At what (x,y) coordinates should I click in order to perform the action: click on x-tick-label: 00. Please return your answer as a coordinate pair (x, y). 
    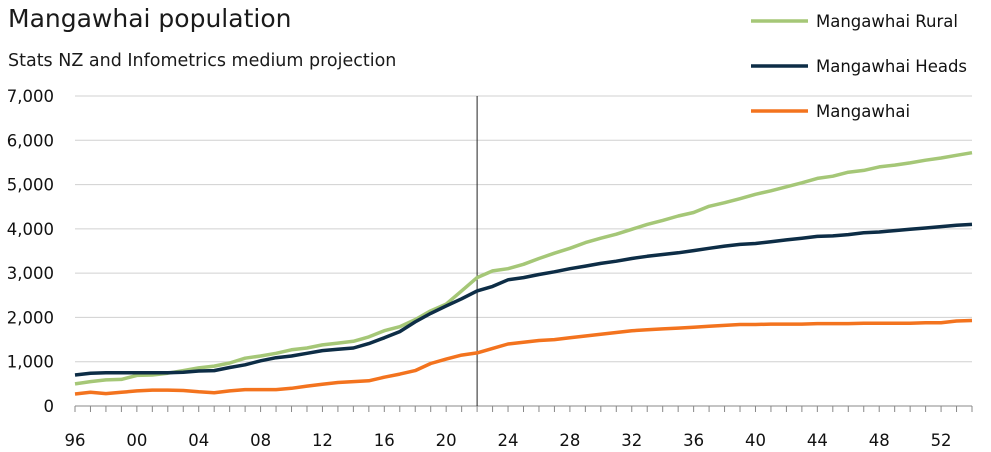
    Looking at the image, I should click on (136, 440).